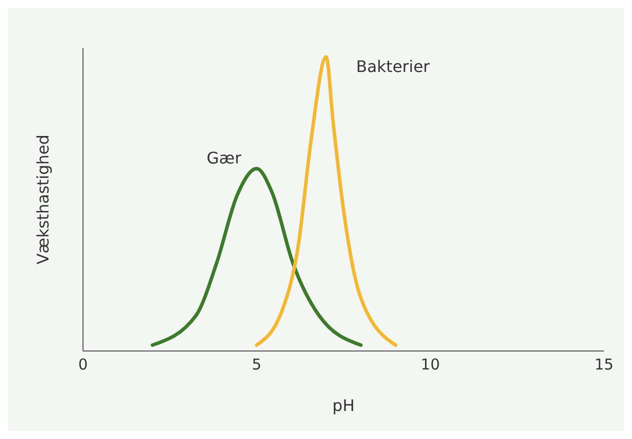 The image size is (632, 439). Describe the element at coordinates (393, 66) in the screenshot. I see `series-label: Bakterier` at that location.